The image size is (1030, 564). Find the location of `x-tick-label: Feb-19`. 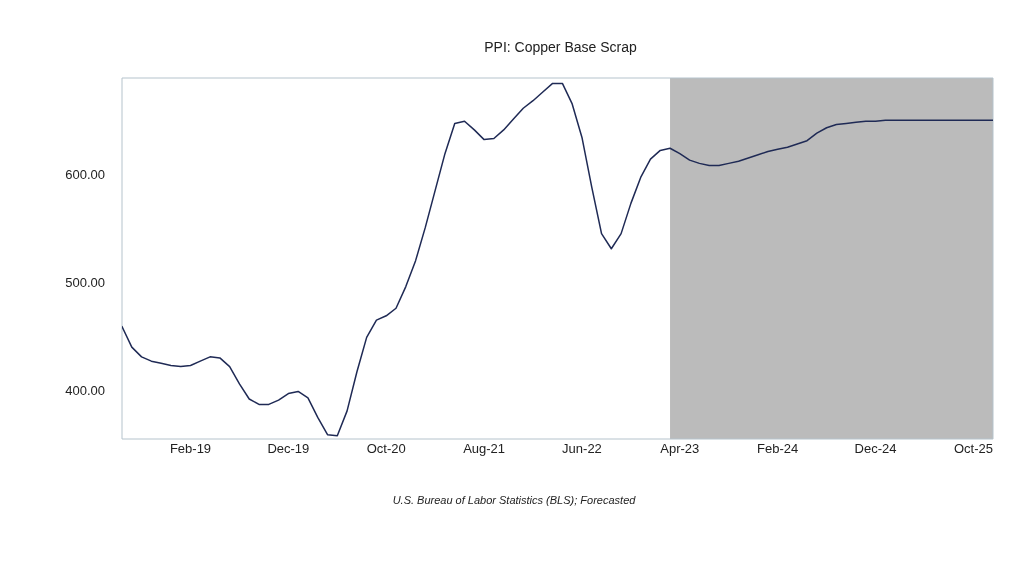

x-tick-label: Feb-19 is located at coordinates (190, 449).